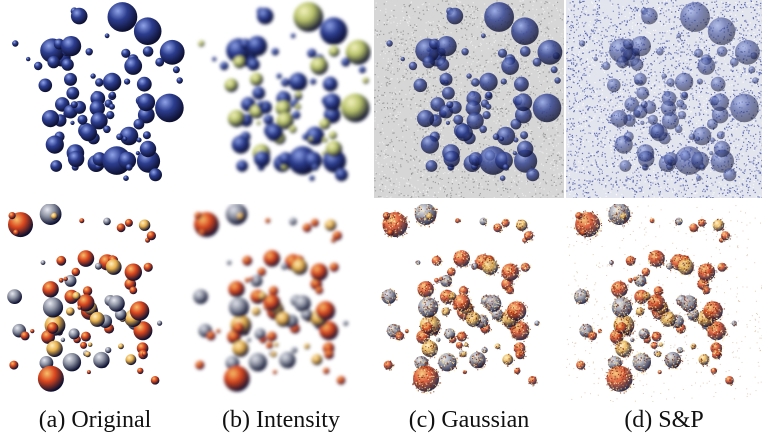  What do you see at coordinates (93, 99) in the screenshot?
I see `panel-blue-original` at bounding box center [93, 99].